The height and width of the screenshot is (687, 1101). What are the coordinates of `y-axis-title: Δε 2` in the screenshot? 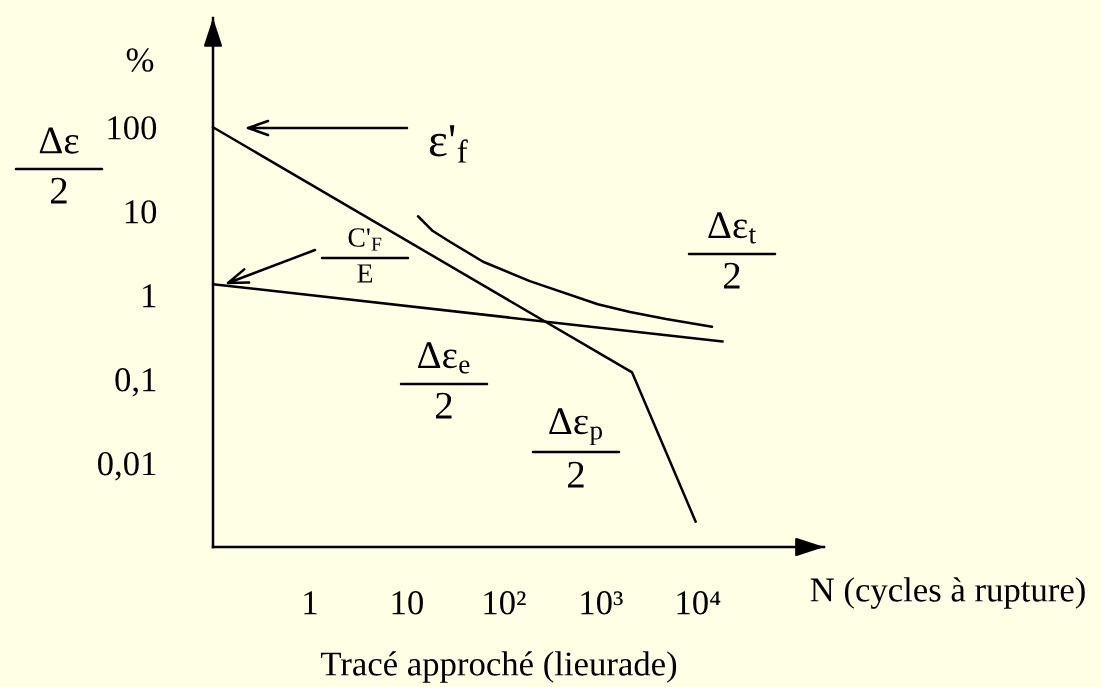 It's located at (59, 165).